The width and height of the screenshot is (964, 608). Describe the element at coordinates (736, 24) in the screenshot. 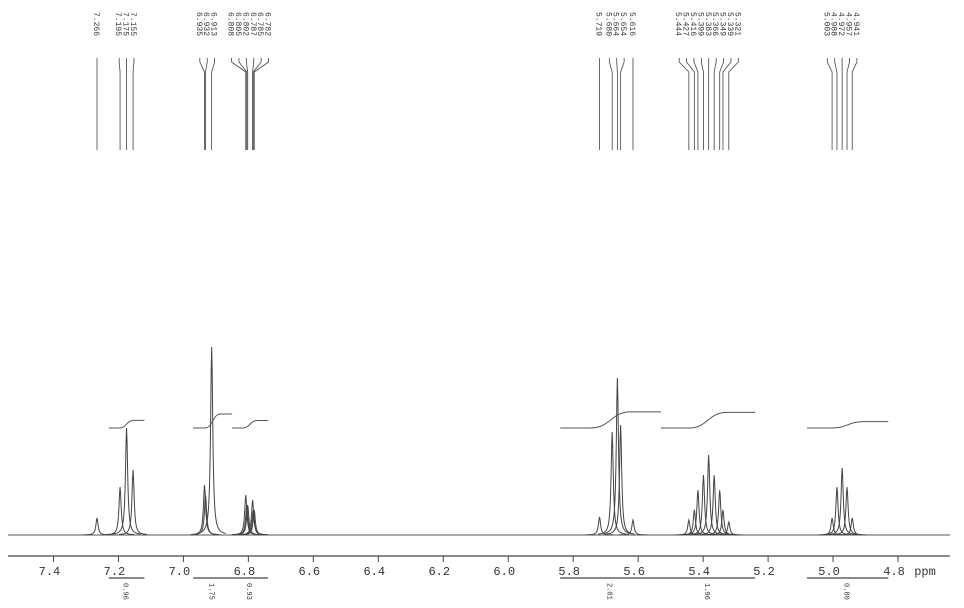

I see `peak-label: 5.321` at that location.